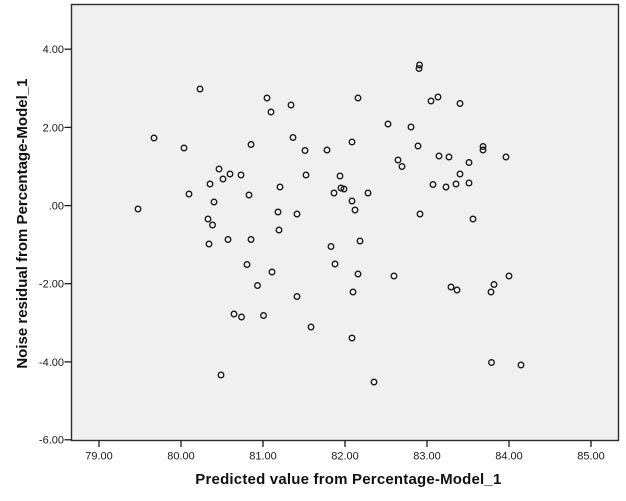  Describe the element at coordinates (53, 128) in the screenshot. I see `svg-text: 2.00` at that location.